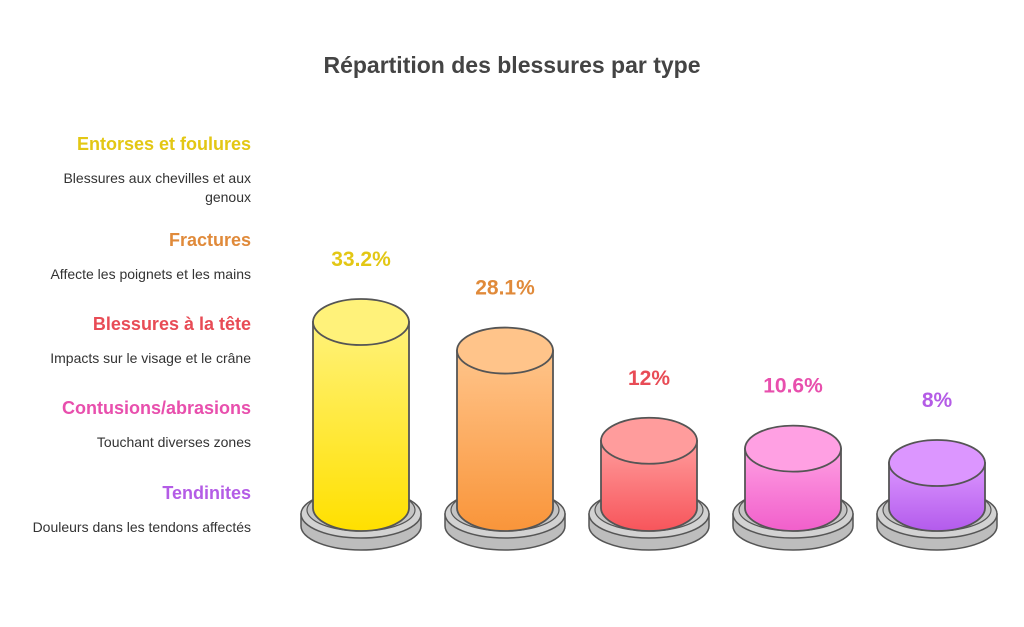 The image size is (1024, 627). Describe the element at coordinates (163, 144) in the screenshot. I see `legend-label: Entorses et foulures` at that location.